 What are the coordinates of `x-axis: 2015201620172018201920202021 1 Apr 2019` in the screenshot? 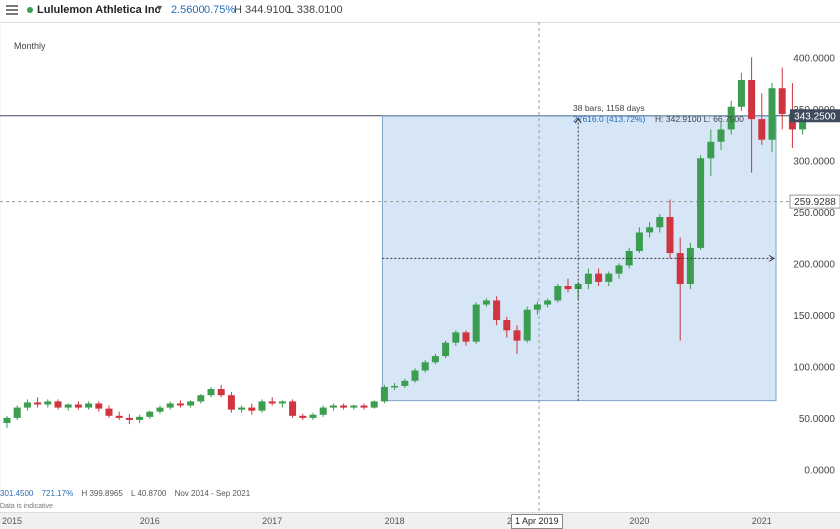 It's located at (420, 520).